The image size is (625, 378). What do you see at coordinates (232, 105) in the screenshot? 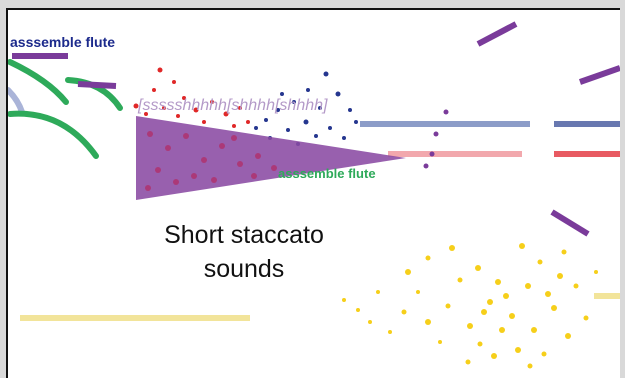
I see `phoneme-label: [ssssshhhhh[shhhh[shhhh]` at bounding box center [232, 105].